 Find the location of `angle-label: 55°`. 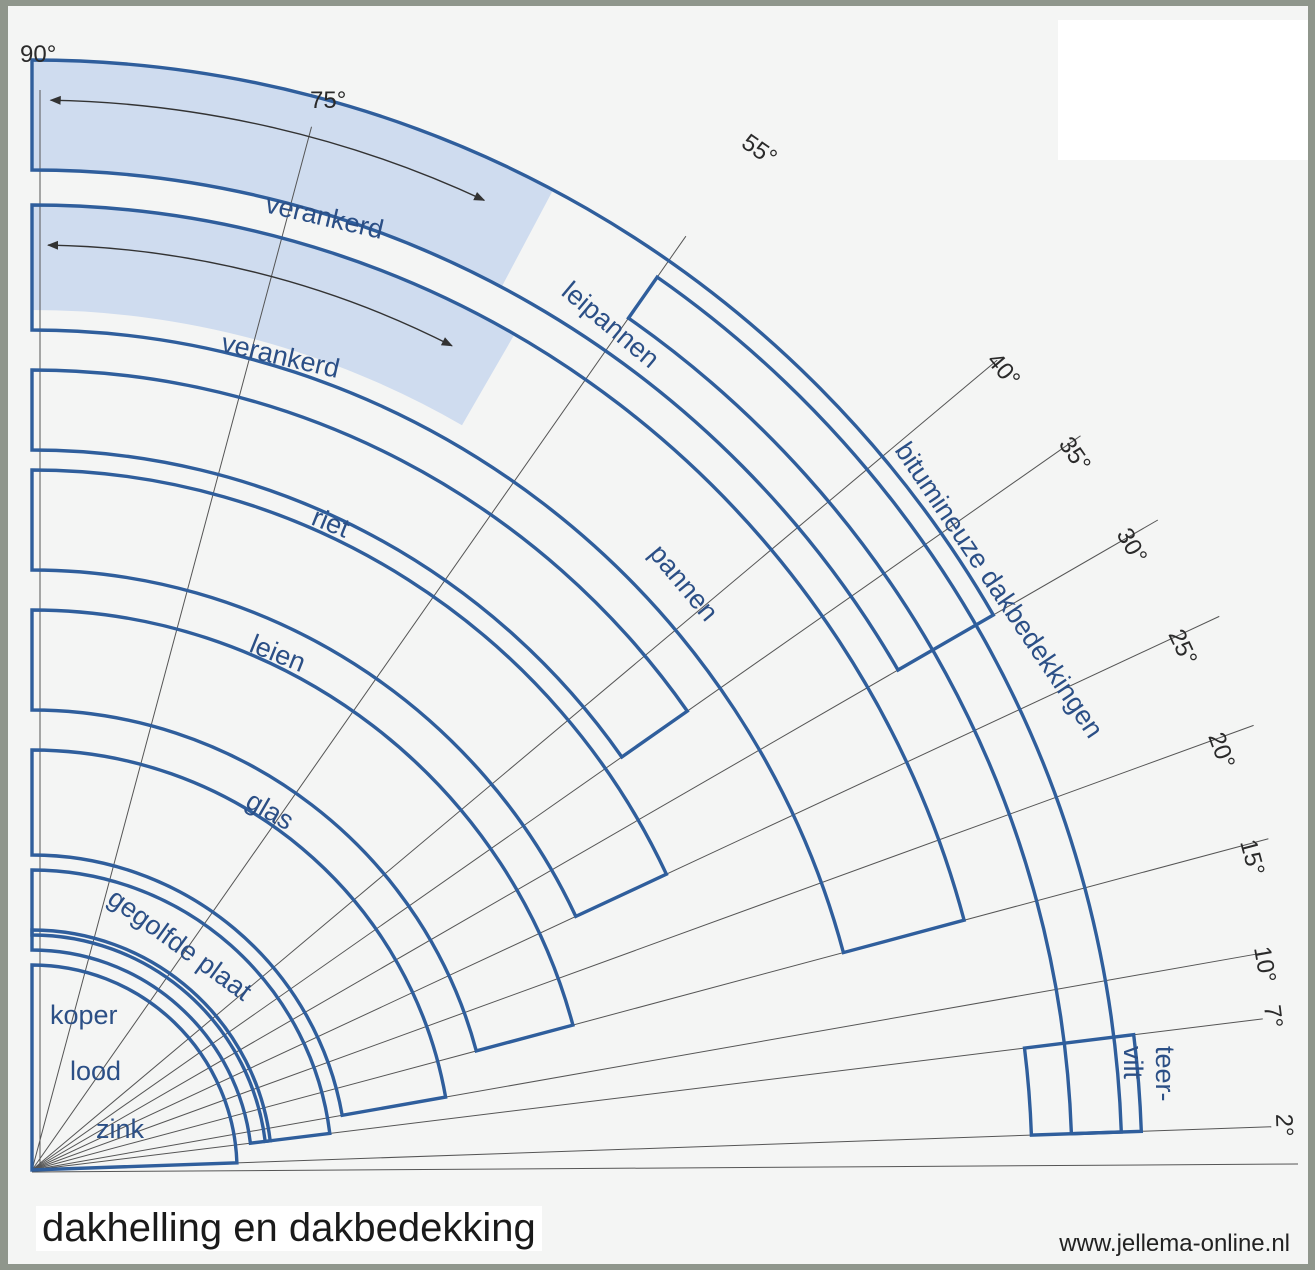

angle-label: 55° is located at coordinates (759, 150).